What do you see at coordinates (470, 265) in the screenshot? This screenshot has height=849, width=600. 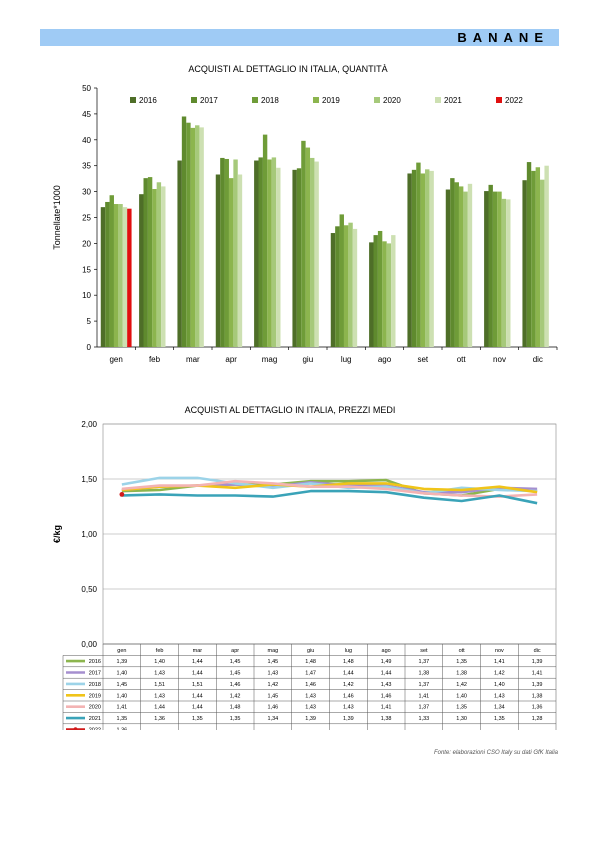 I see `bar-2021-ott` at bounding box center [470, 265].